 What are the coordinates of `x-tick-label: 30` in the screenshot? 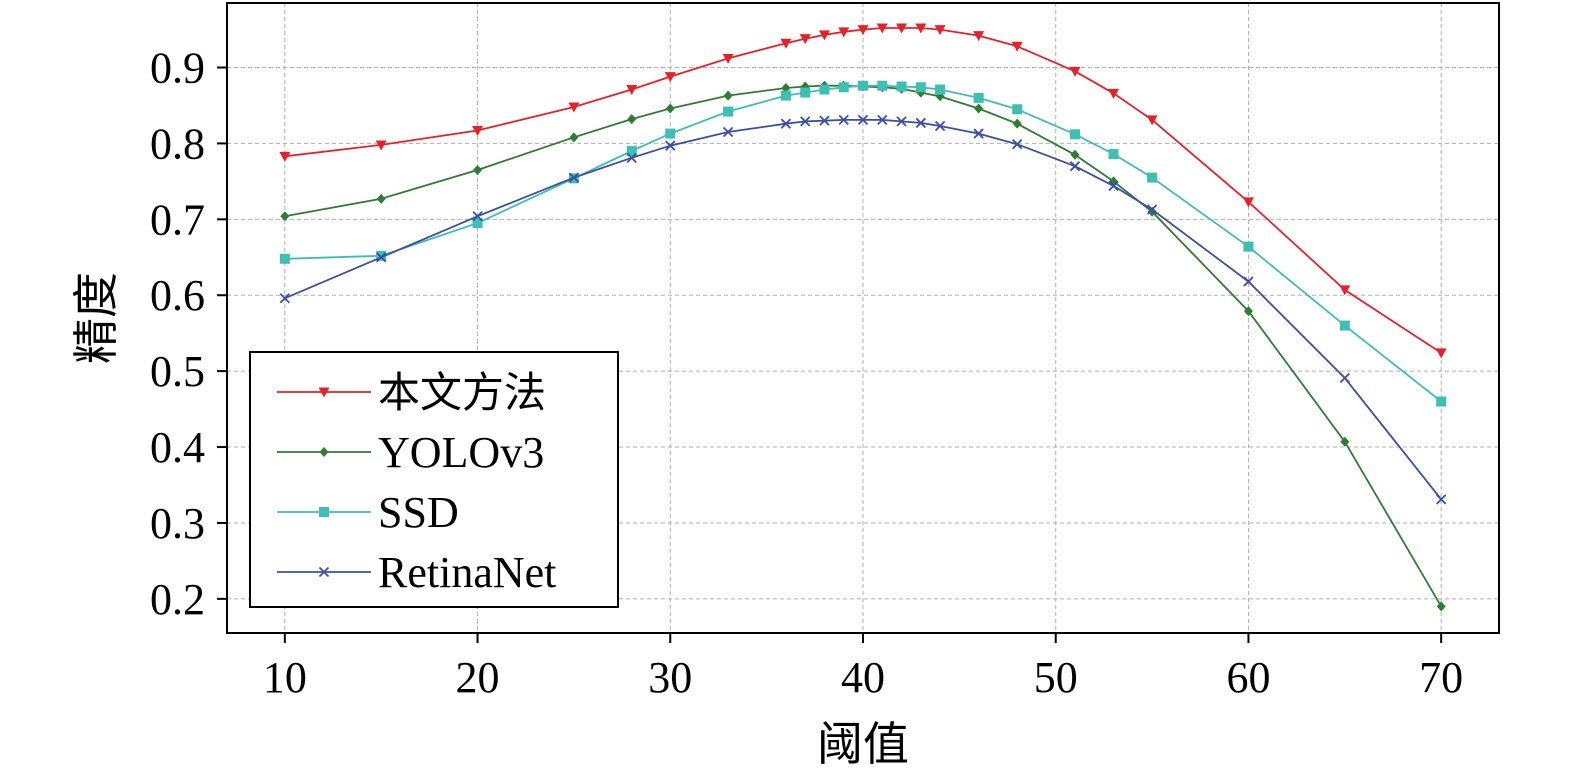 It's located at (670, 677).